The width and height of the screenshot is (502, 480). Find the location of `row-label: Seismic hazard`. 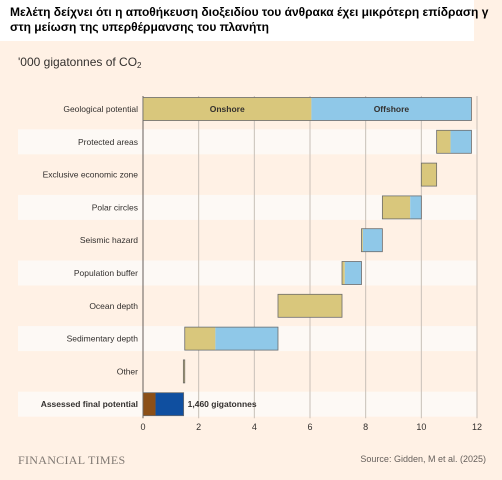

row-label: Seismic hazard is located at coordinates (109, 240).